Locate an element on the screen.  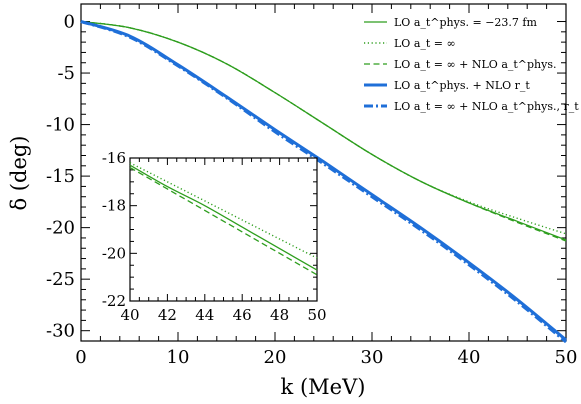
inset-x-tick-label: 44 is located at coordinates (204, 315).